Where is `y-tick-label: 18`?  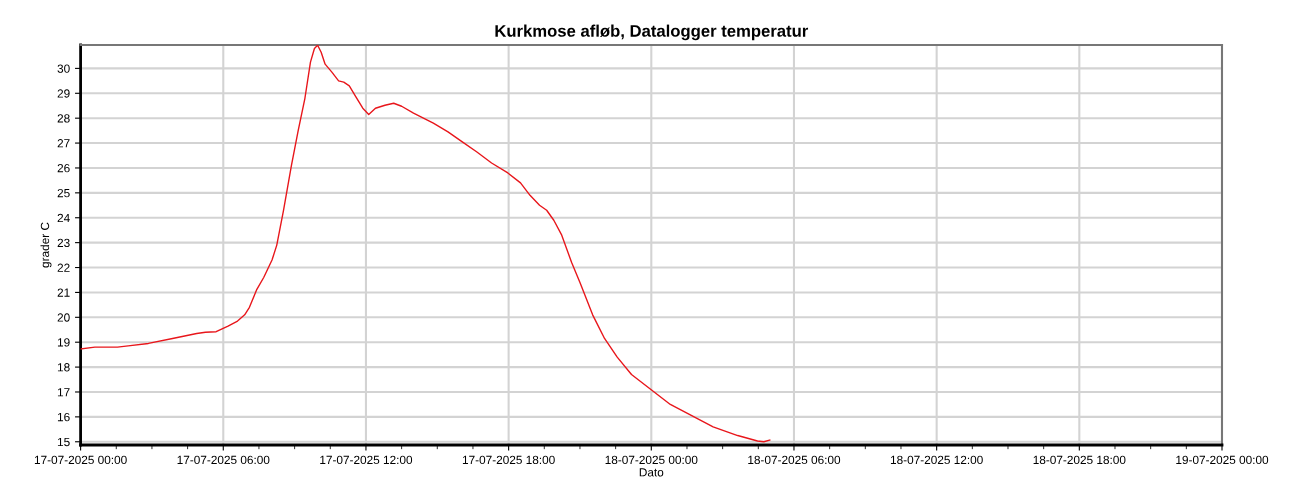
y-tick-label: 18 is located at coordinates (63, 367).